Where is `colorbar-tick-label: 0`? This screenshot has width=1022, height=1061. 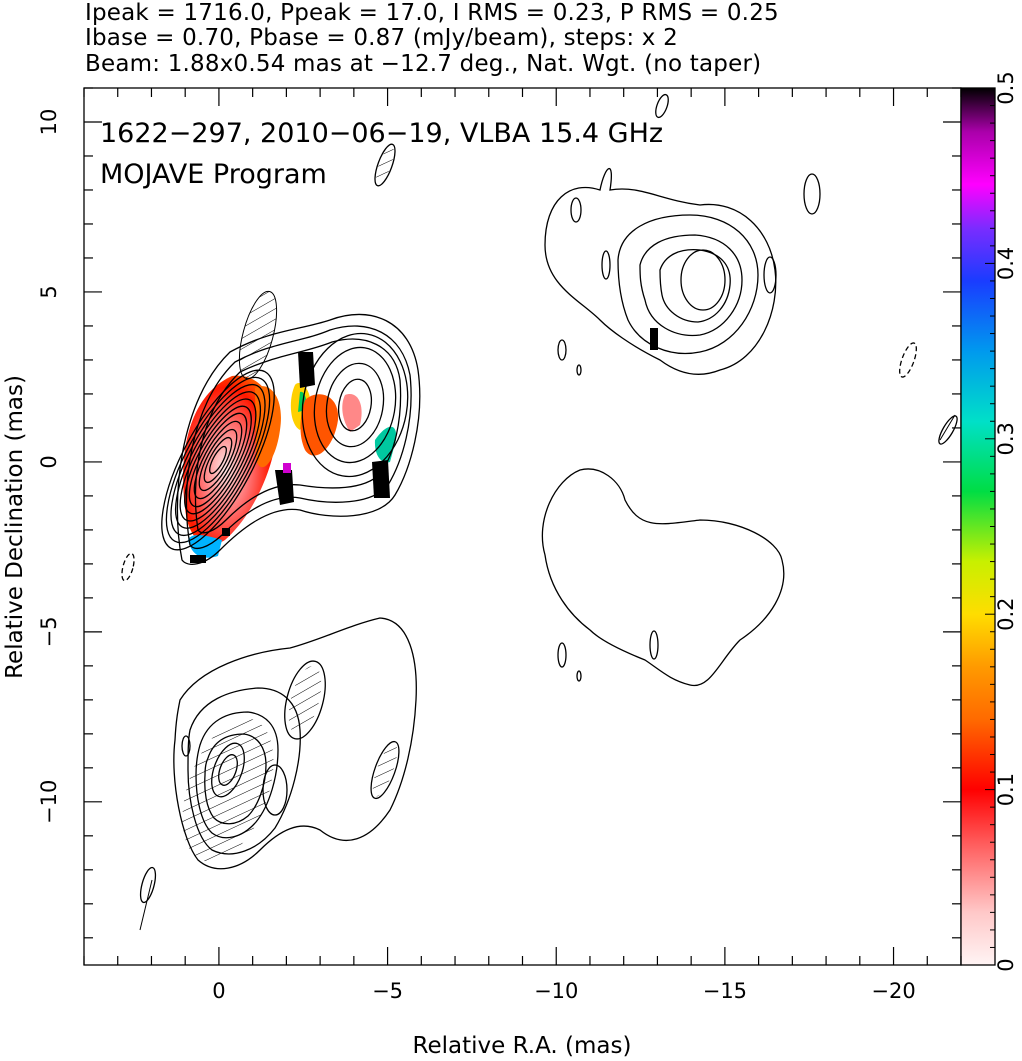 colorbar-tick-label: 0 is located at coordinates (1006, 964).